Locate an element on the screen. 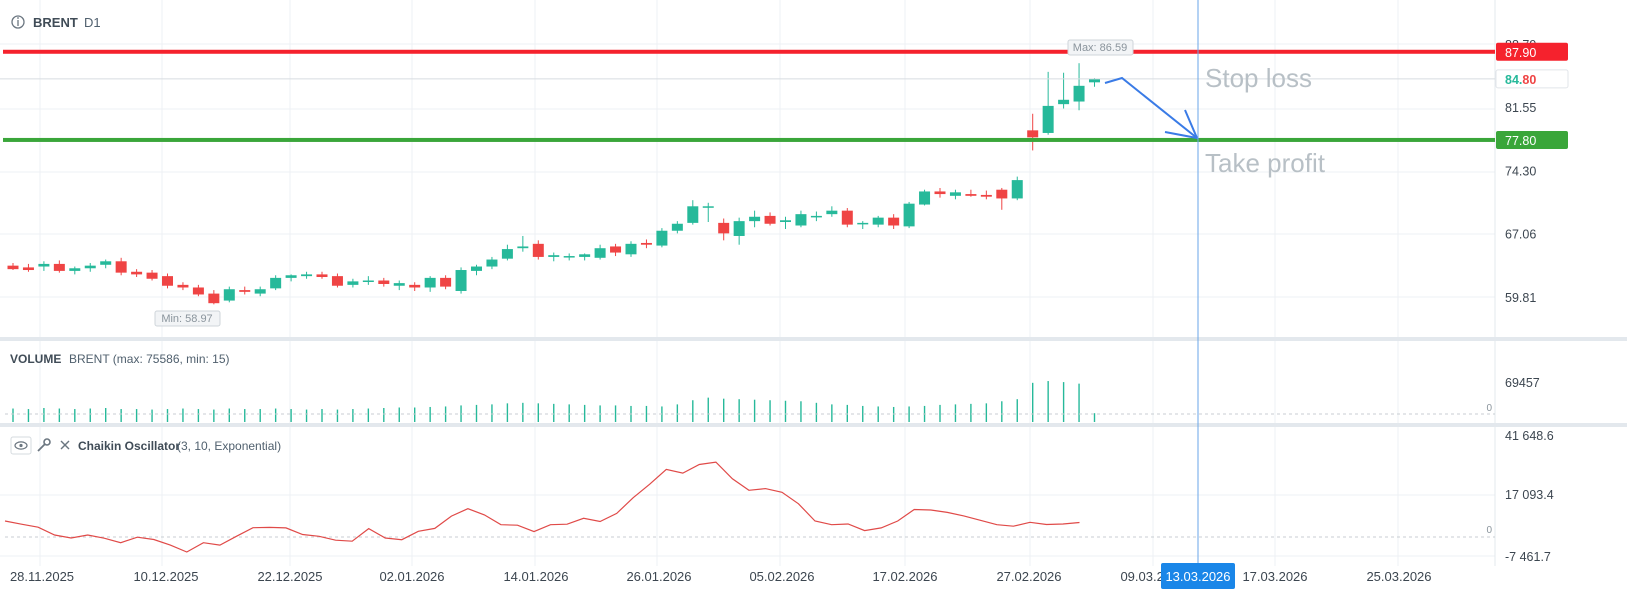 This screenshot has width=1627, height=612. wrench-icon-head is located at coordinates (47, 442).